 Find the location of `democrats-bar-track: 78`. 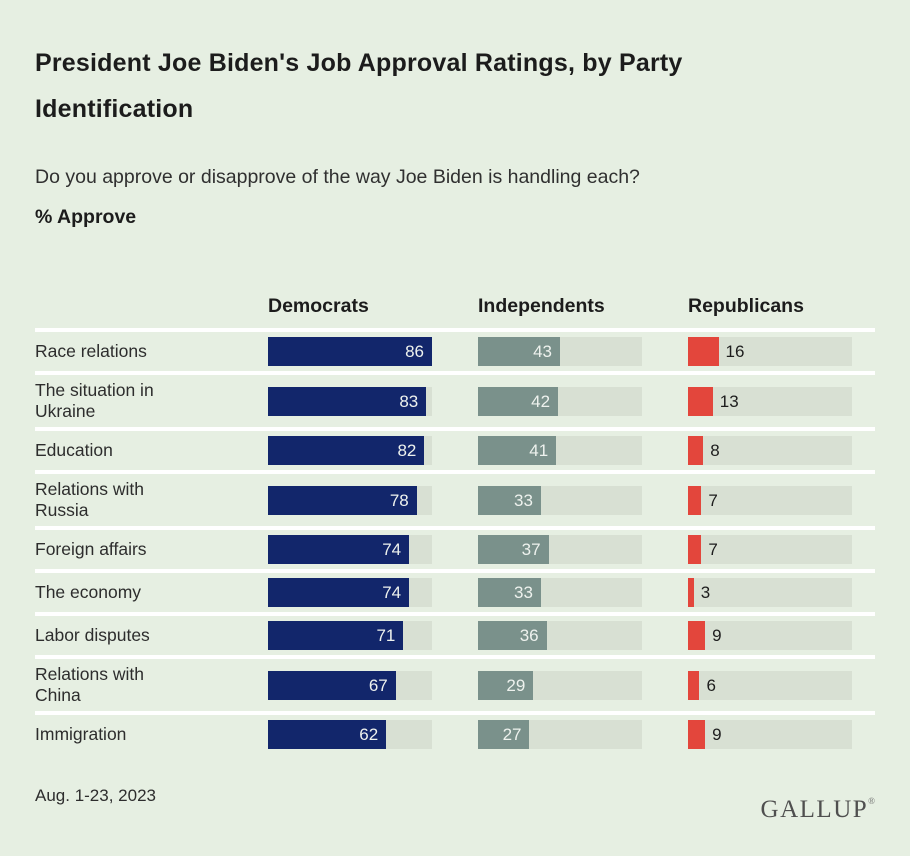

democrats-bar-track: 78 is located at coordinates (350, 500).